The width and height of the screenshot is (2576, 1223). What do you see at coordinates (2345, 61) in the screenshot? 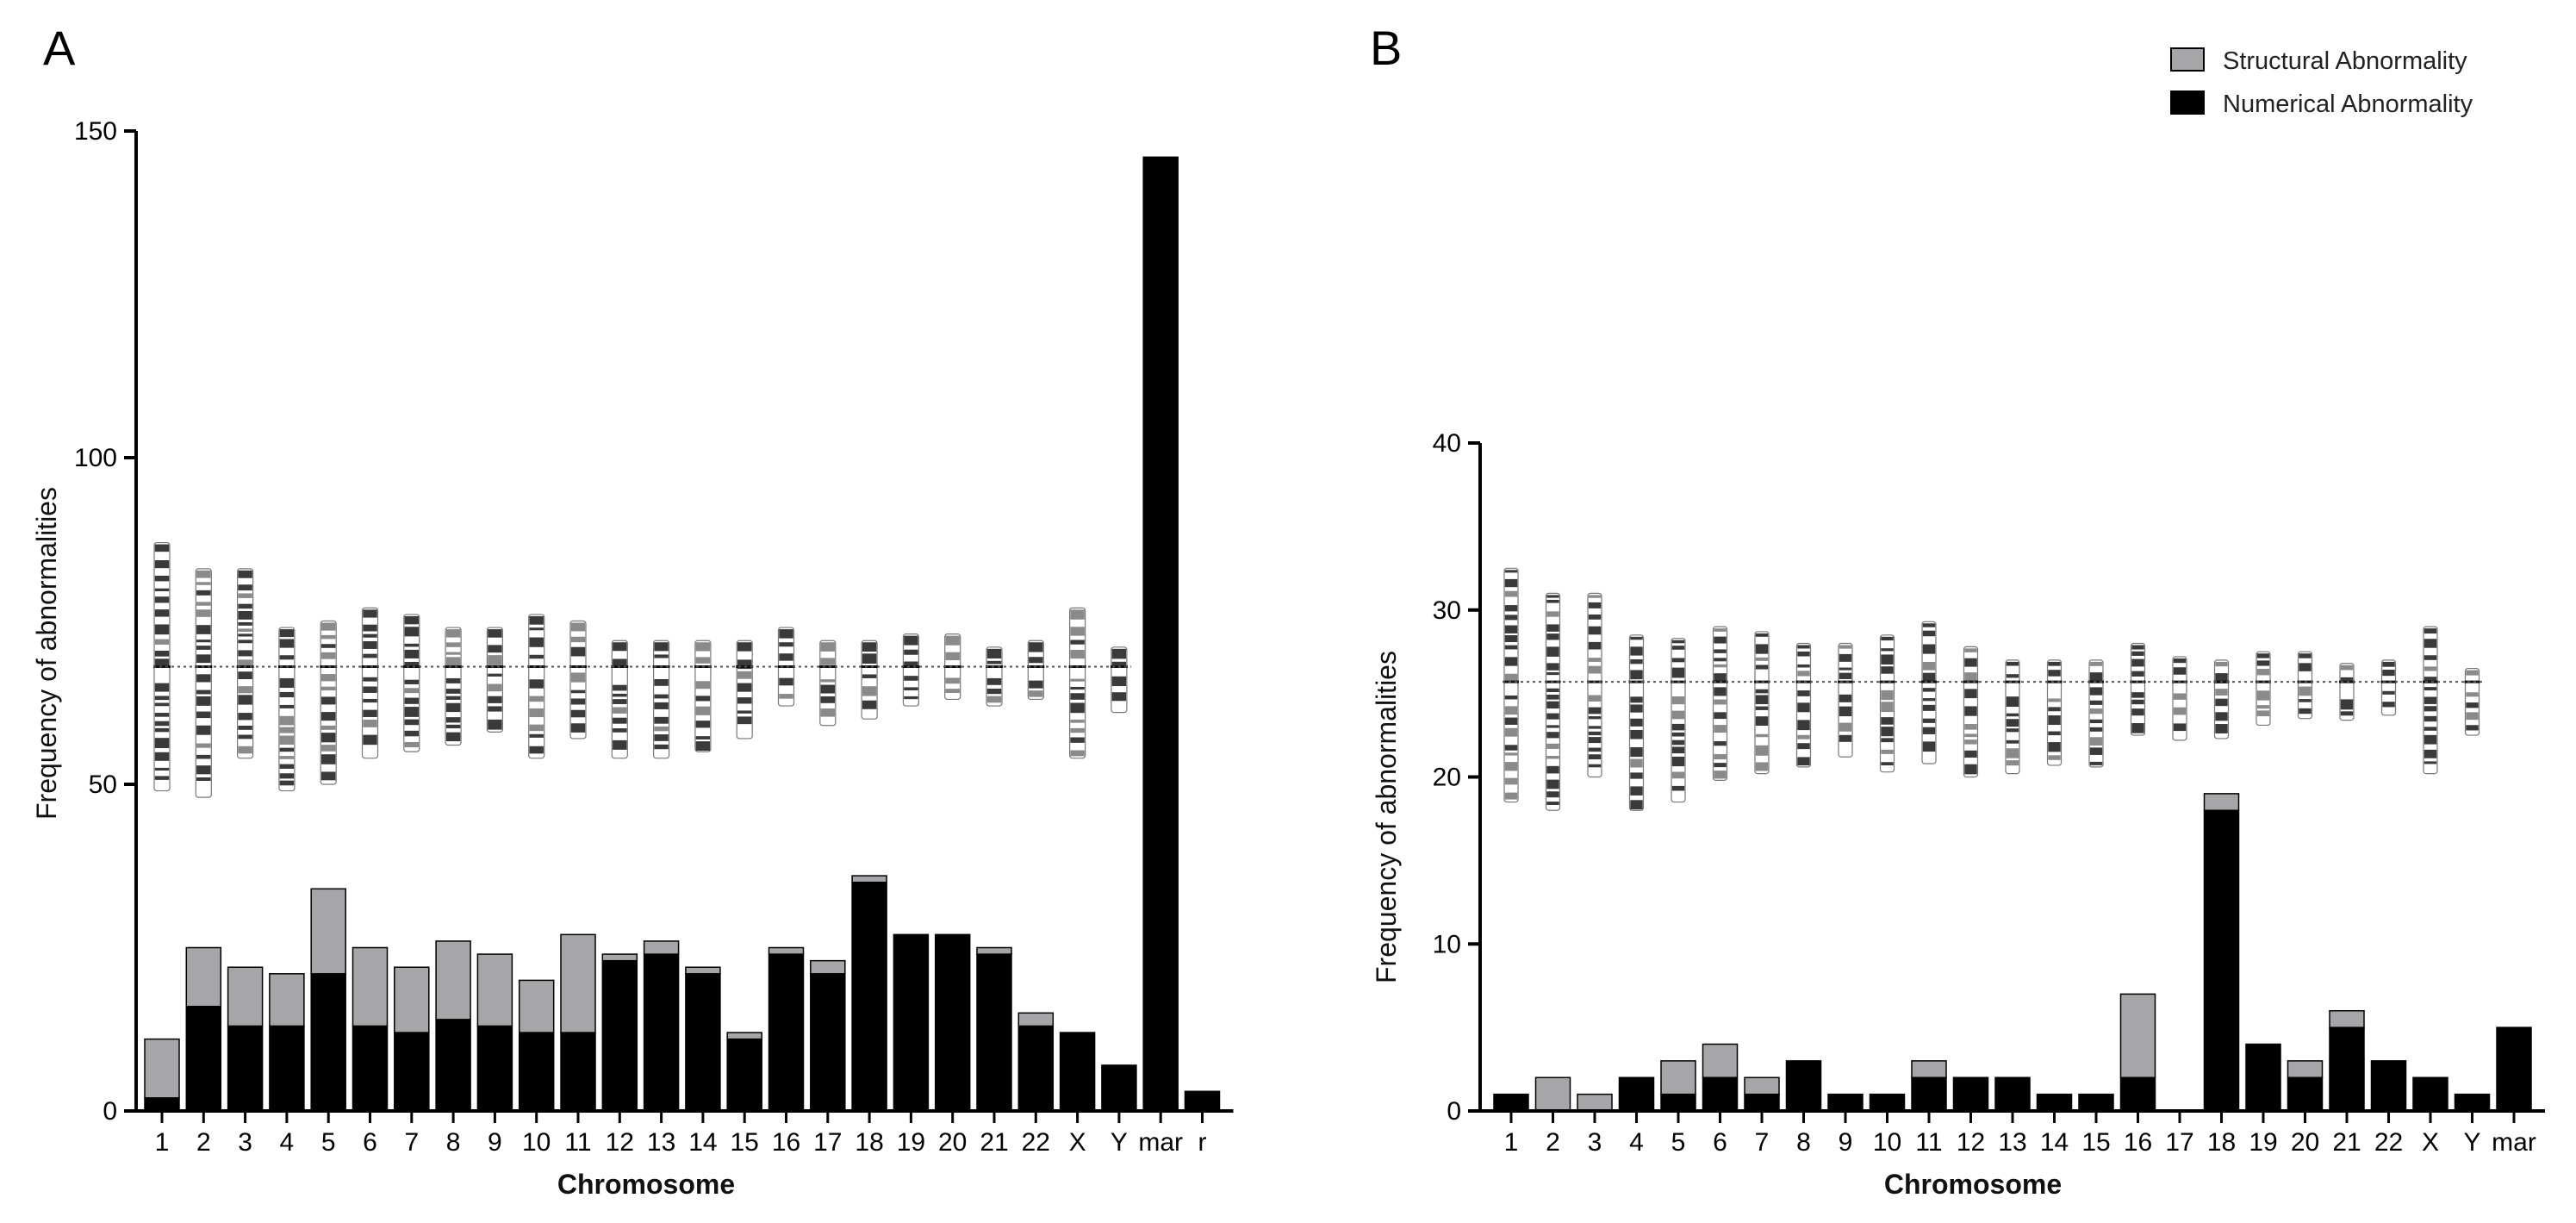
I see `legend-label-structural: Structural Abnormality` at bounding box center [2345, 61].